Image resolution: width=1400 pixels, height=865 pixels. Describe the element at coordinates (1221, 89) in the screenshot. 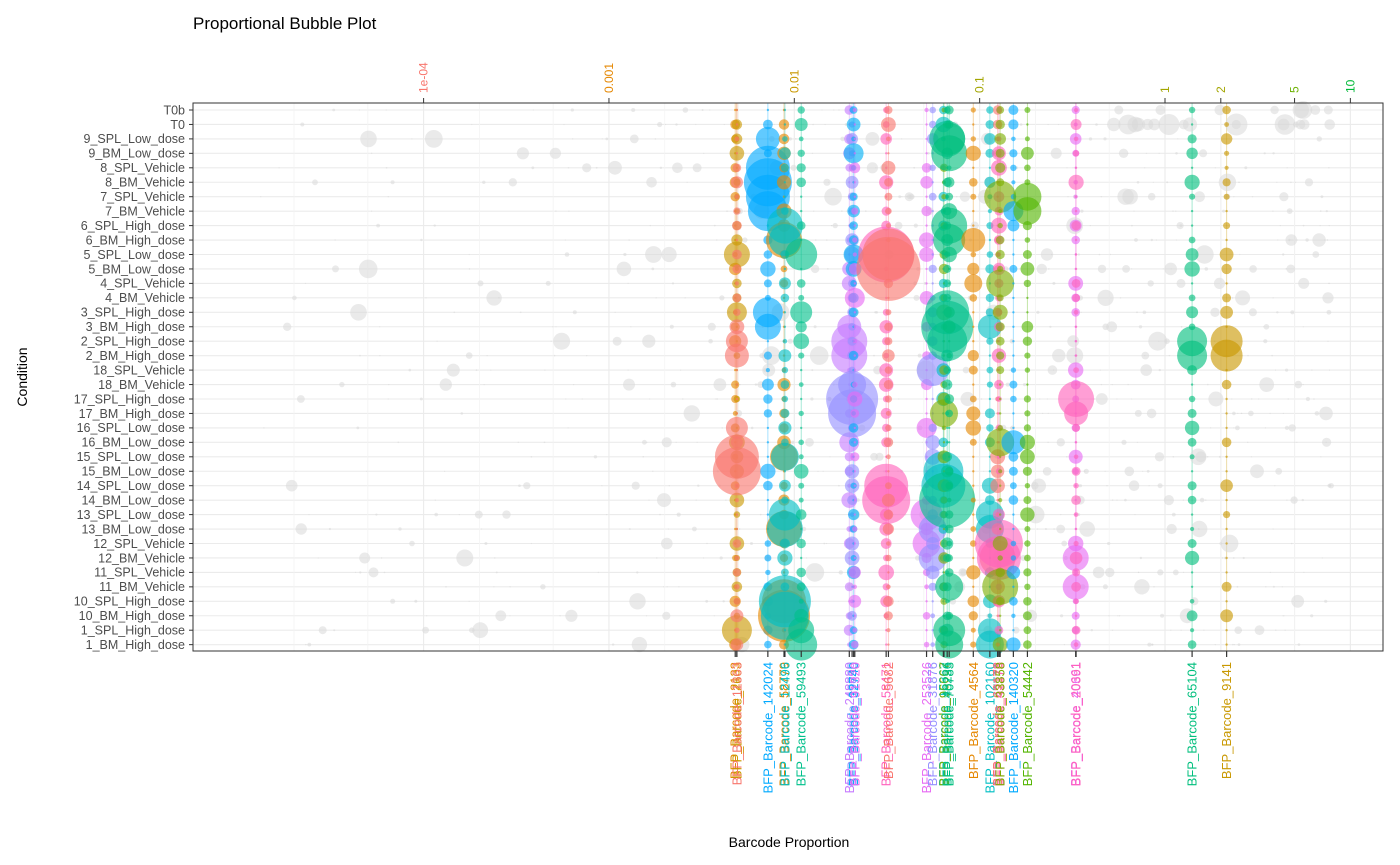

I see `top-tick-label: 2` at that location.